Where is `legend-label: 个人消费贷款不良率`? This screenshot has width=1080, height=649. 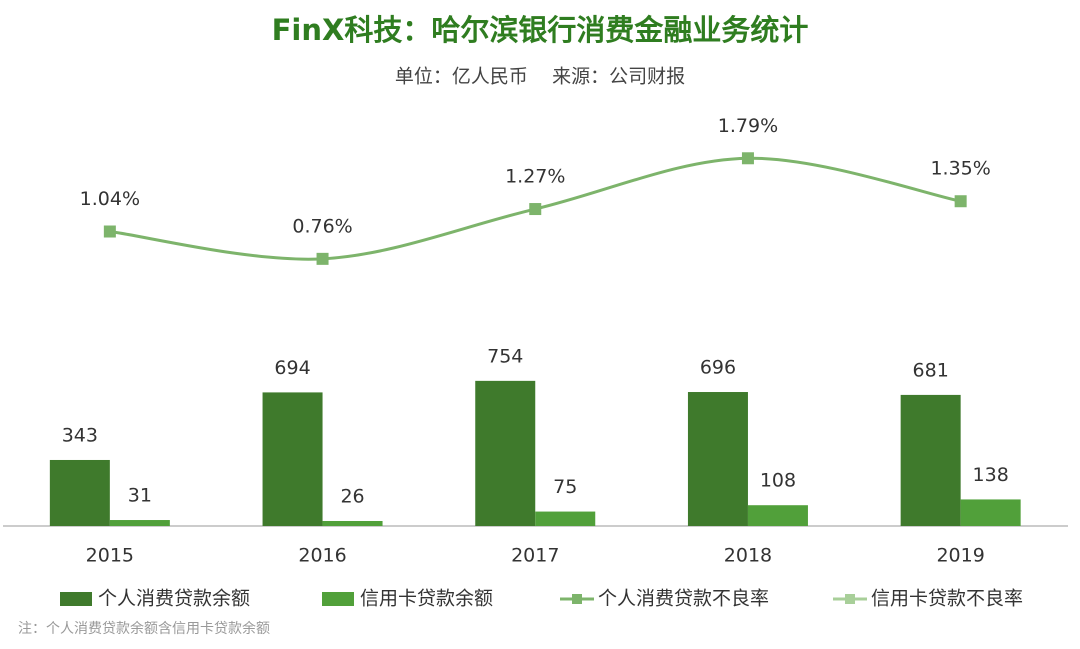 legend-label: 个人消费贷款不良率 is located at coordinates (683, 599).